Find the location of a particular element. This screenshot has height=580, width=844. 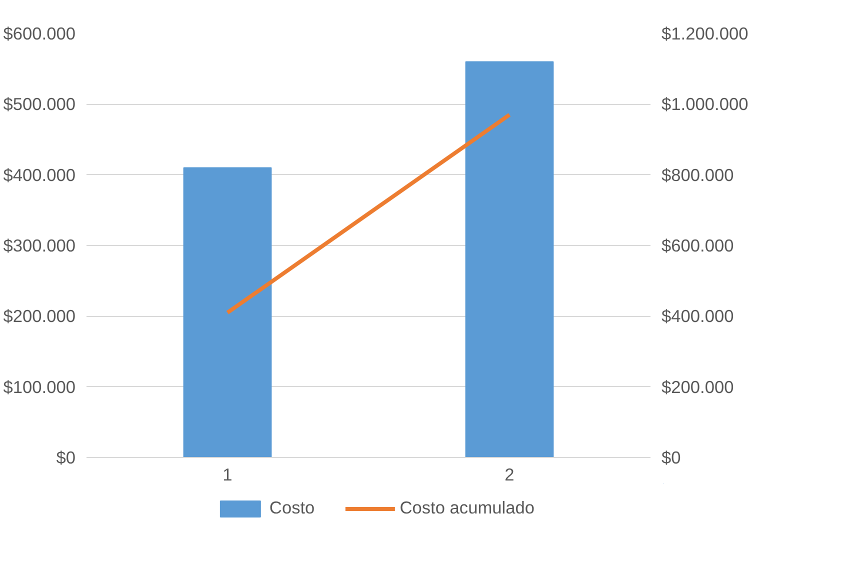

x-tick-label: 2 is located at coordinates (509, 474).